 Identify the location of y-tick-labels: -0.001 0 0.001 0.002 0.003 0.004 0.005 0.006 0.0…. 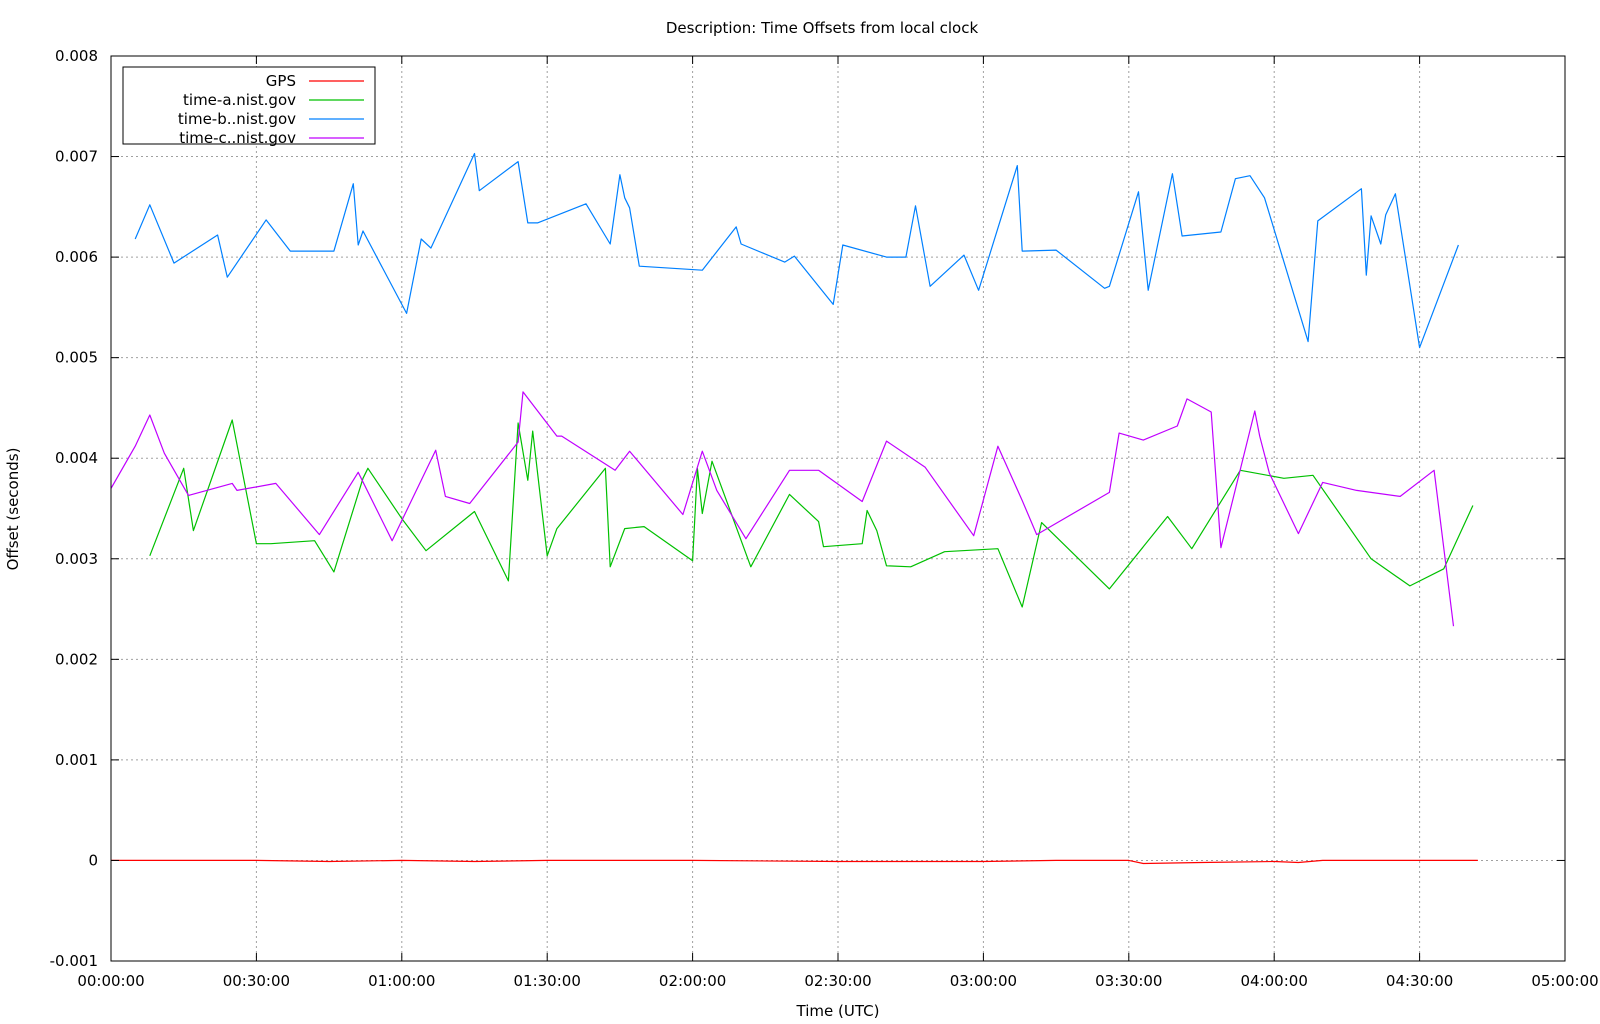
(74, 508).